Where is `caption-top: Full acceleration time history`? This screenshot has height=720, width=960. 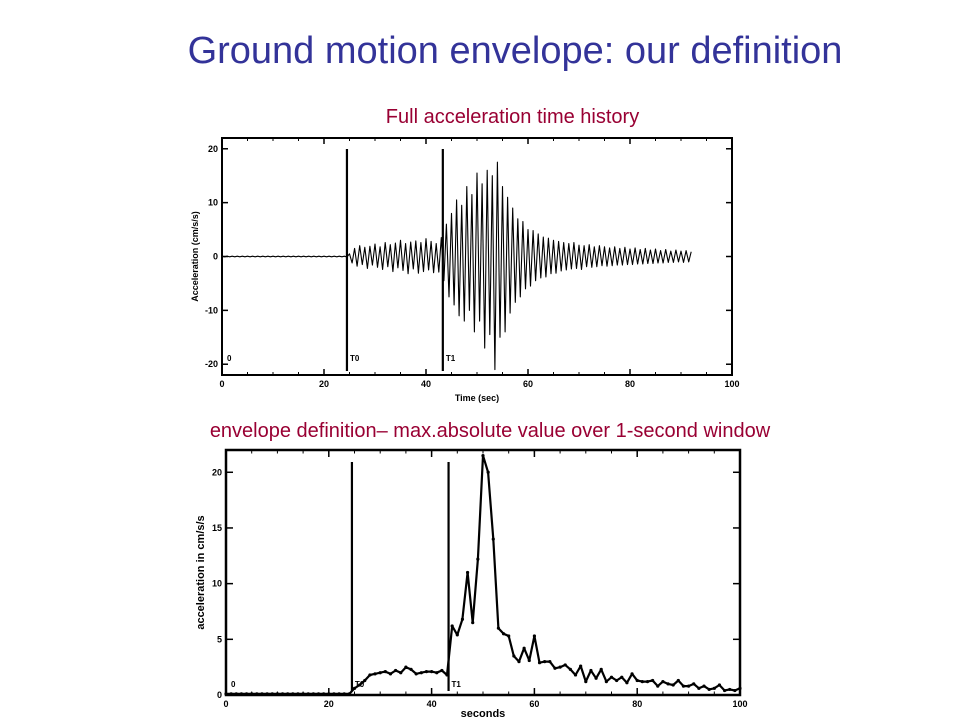 caption-top: Full acceleration time history is located at coordinates (512, 117).